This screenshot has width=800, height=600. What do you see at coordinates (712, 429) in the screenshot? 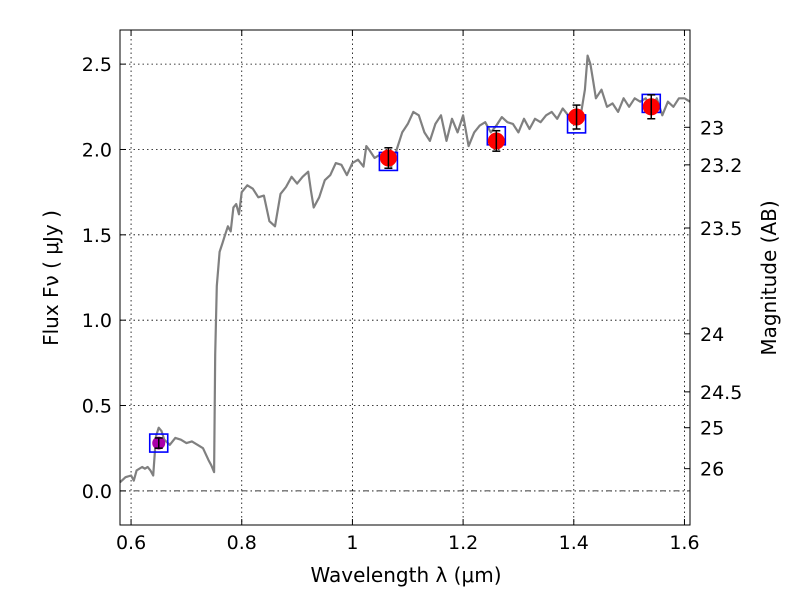
I see `right-tick-label: 25` at bounding box center [712, 429].